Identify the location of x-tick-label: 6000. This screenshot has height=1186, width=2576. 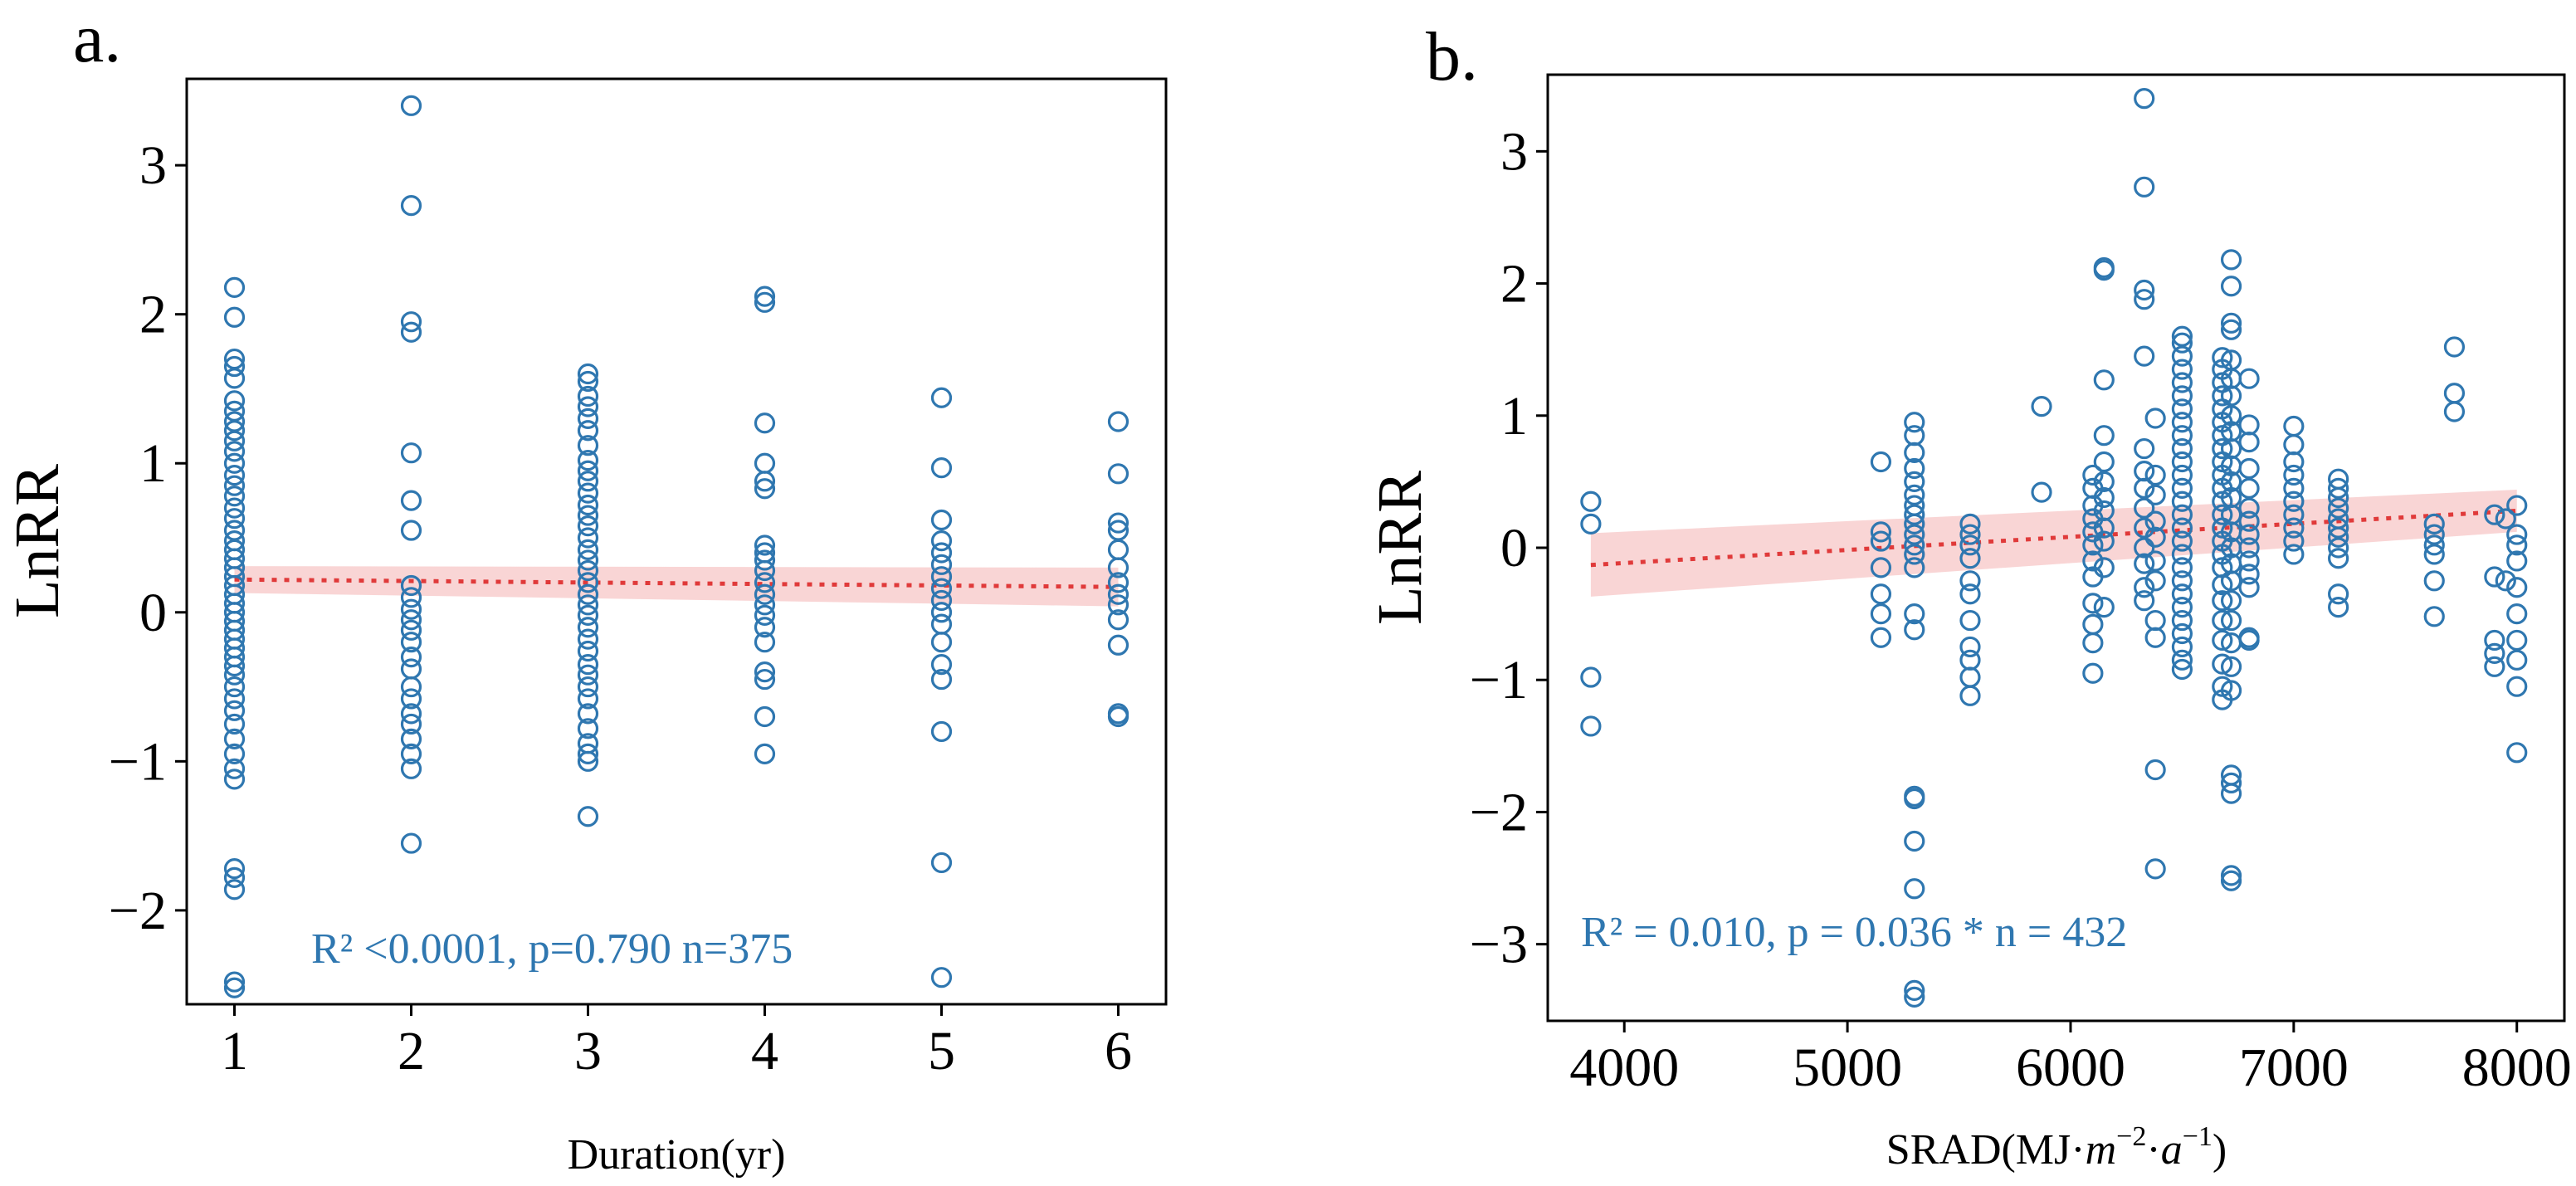
(2071, 1067).